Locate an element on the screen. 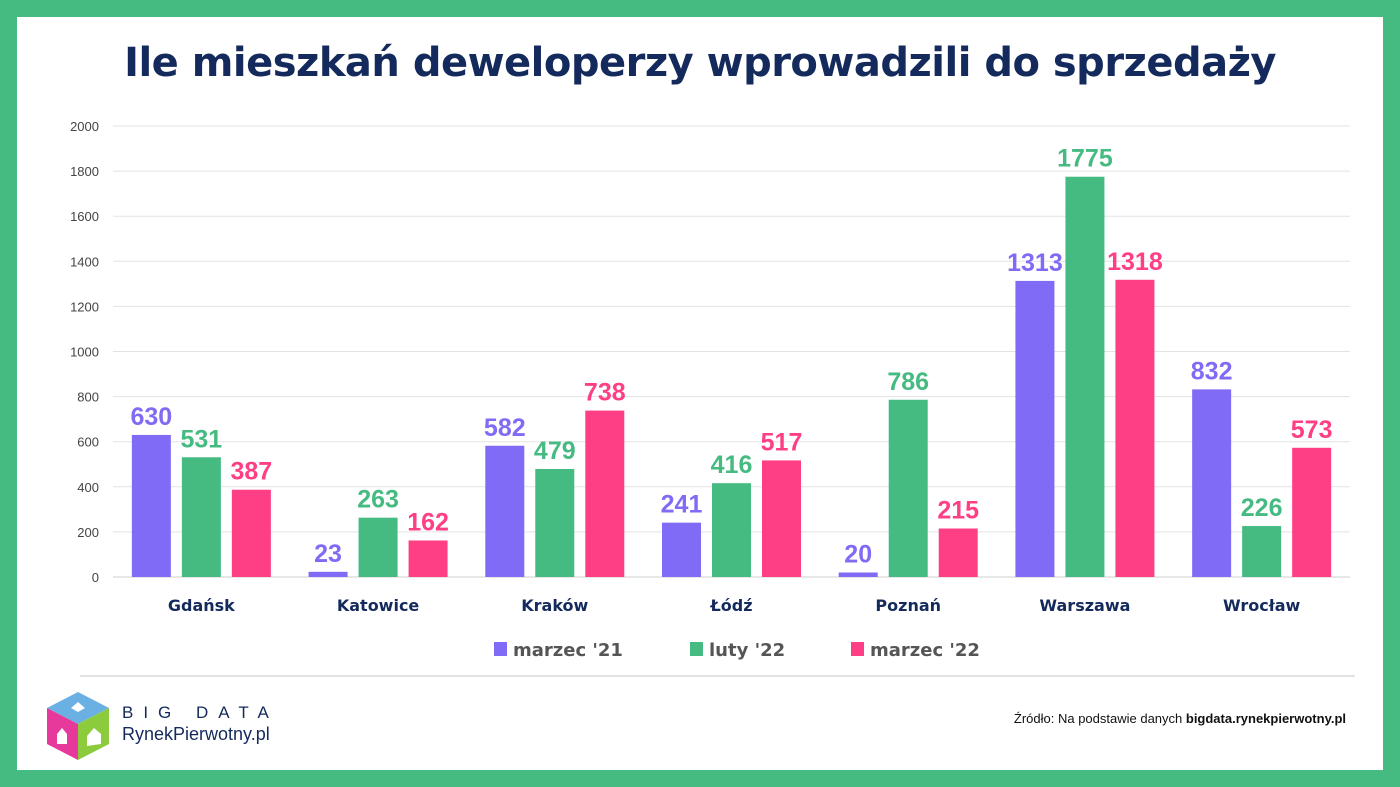 This screenshot has height=787, width=1400. y-tick-label: 200 is located at coordinates (88, 532).